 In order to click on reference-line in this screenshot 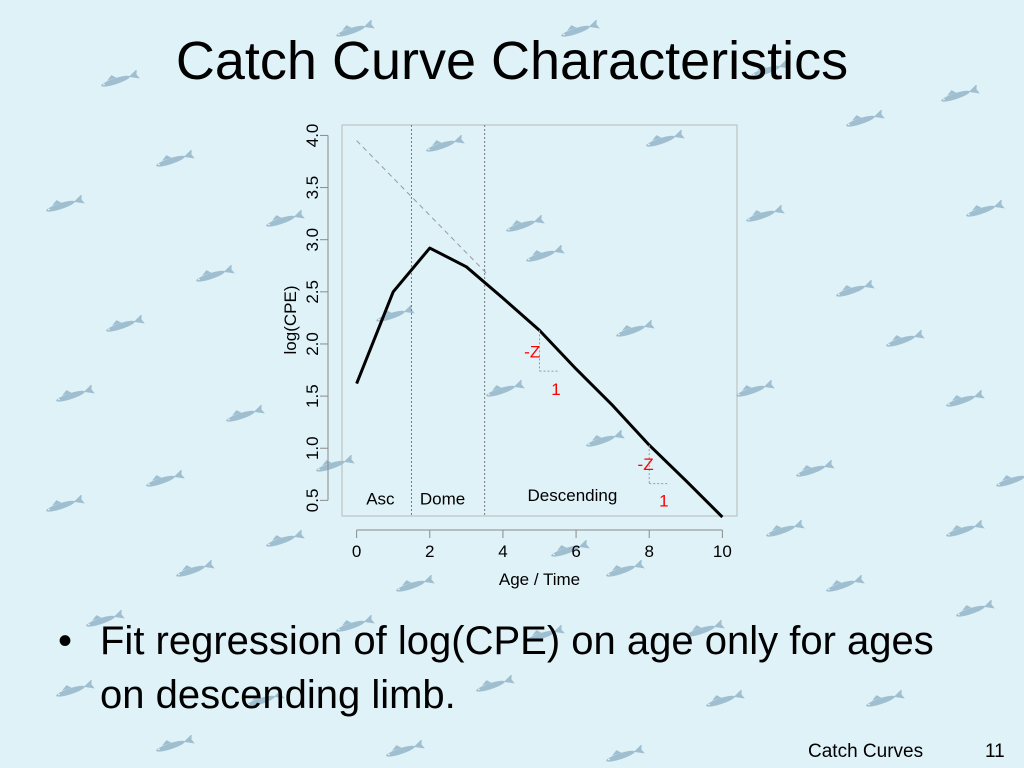, I will do `click(422, 208)`.